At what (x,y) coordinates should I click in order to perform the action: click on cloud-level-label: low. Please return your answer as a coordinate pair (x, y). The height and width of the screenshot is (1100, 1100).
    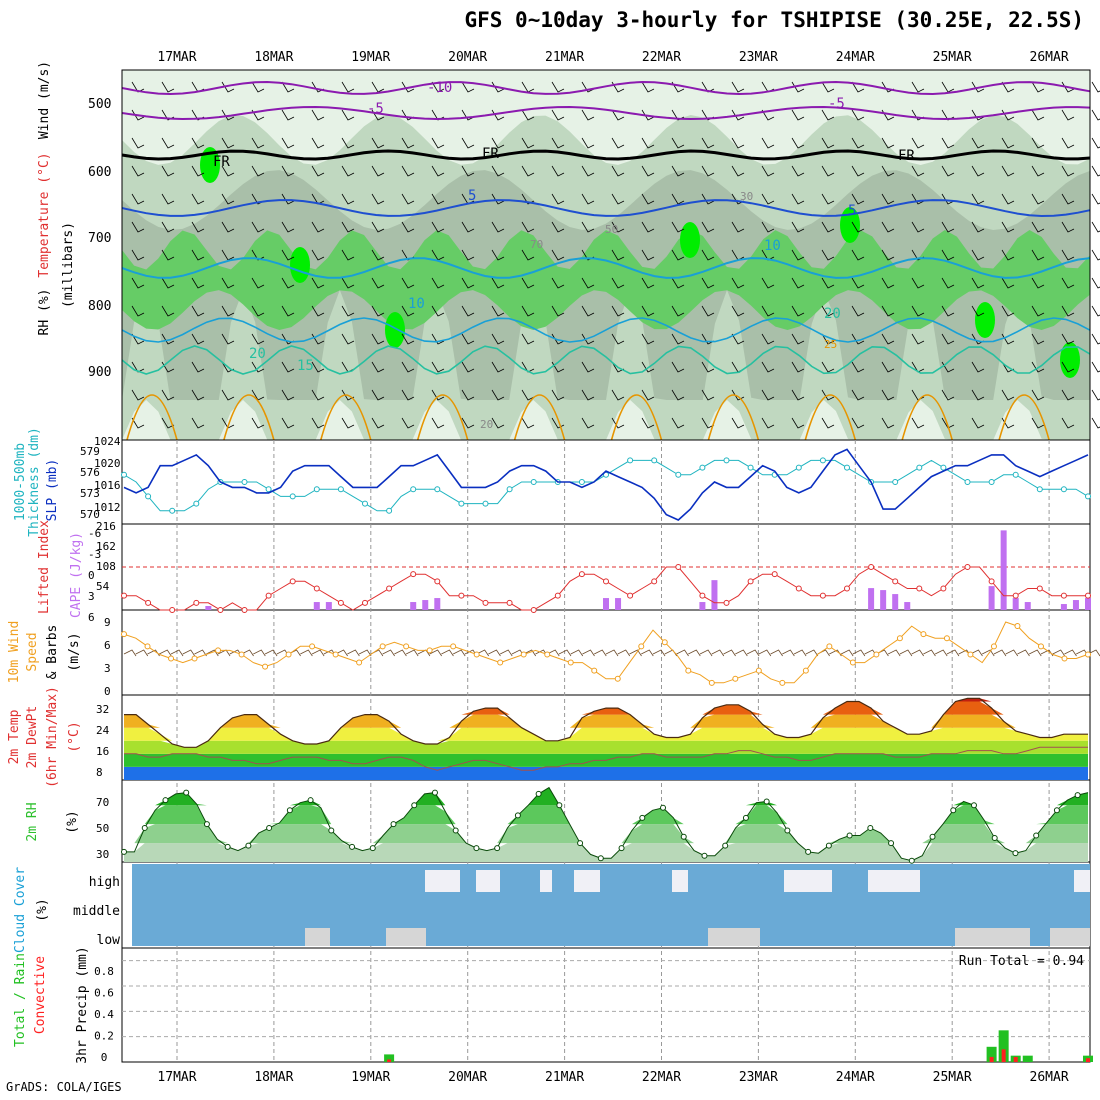
    Looking at the image, I should click on (109, 940).